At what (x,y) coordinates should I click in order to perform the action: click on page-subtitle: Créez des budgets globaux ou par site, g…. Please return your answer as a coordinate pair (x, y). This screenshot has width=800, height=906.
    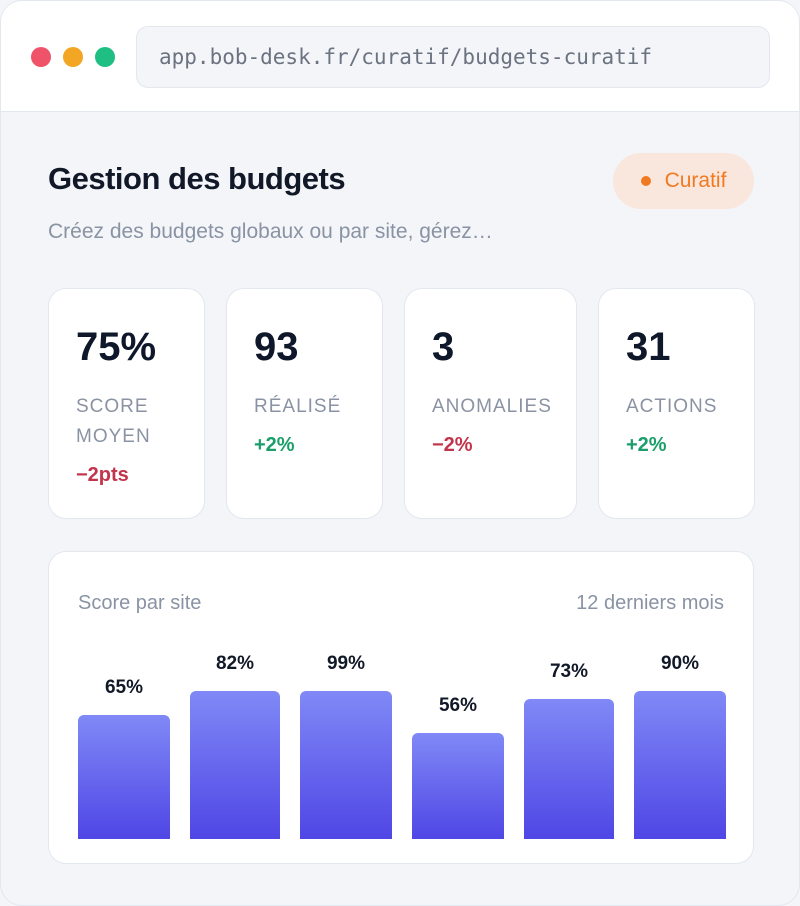
    Looking at the image, I should click on (270, 231).